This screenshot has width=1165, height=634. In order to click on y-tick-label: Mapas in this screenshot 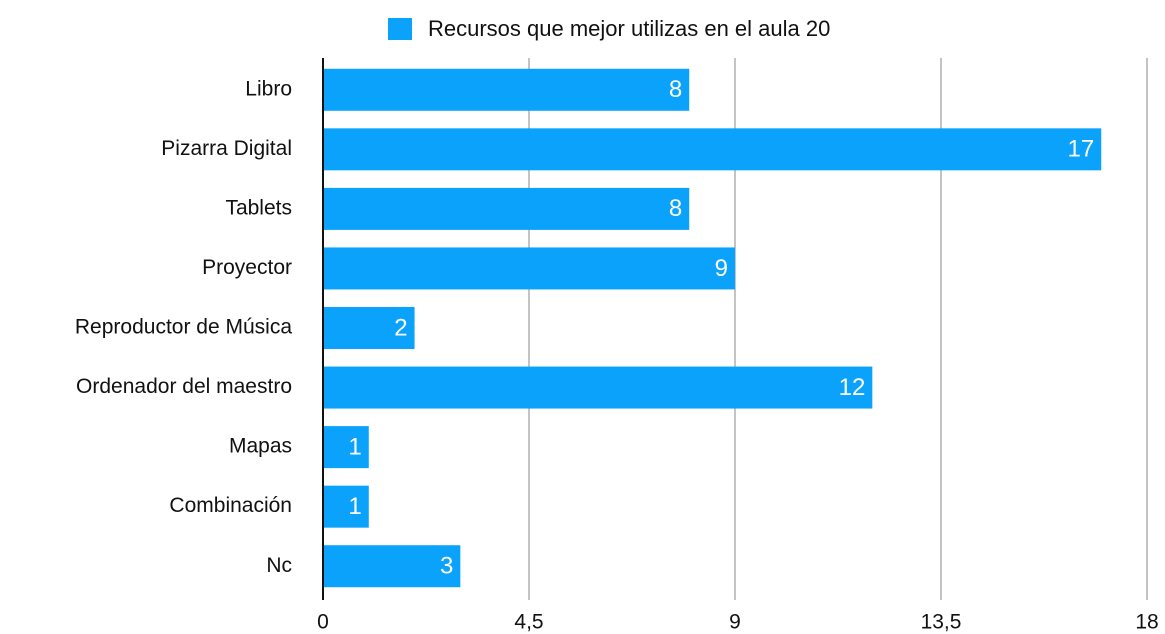, I will do `click(260, 446)`.